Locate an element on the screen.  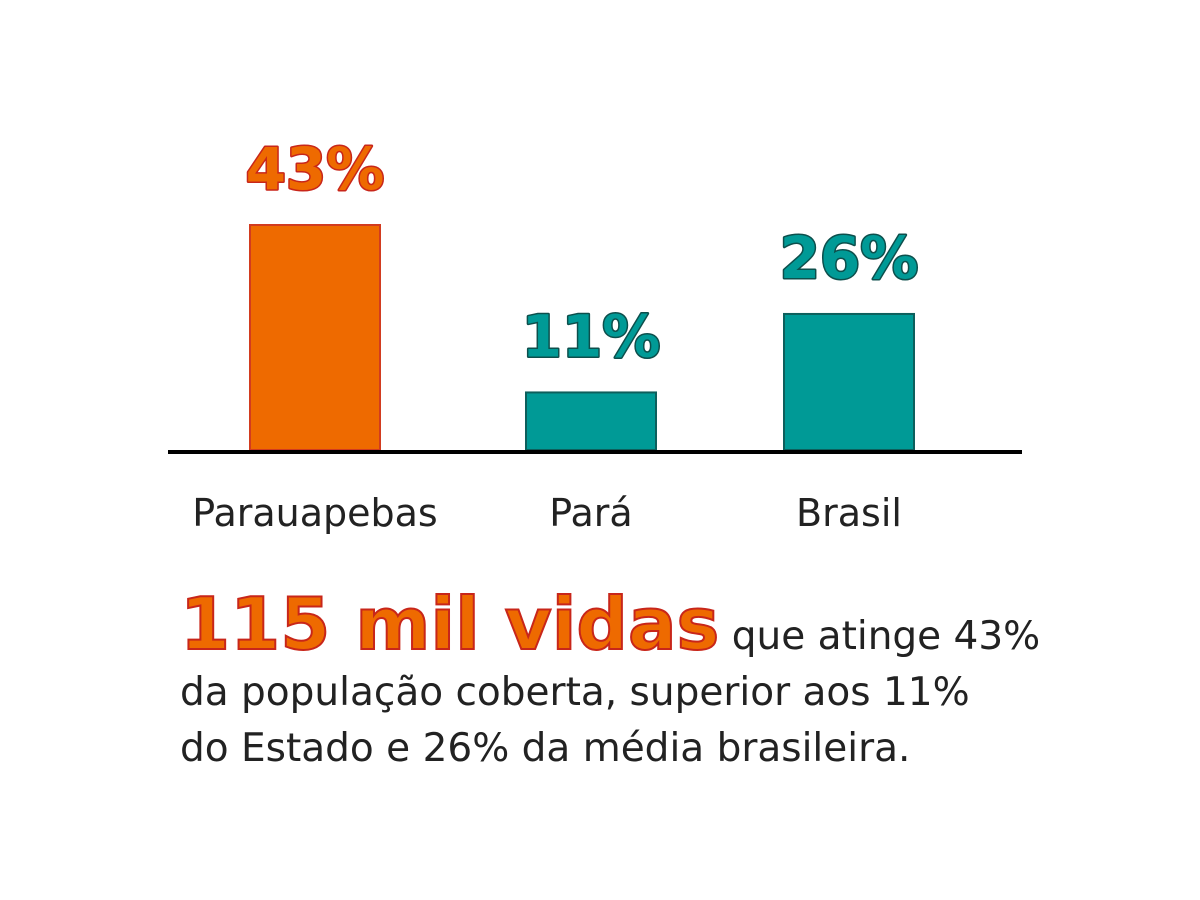
caption-line-1: 115 mil vidas que atinge 43% is located at coordinates (610, 626).